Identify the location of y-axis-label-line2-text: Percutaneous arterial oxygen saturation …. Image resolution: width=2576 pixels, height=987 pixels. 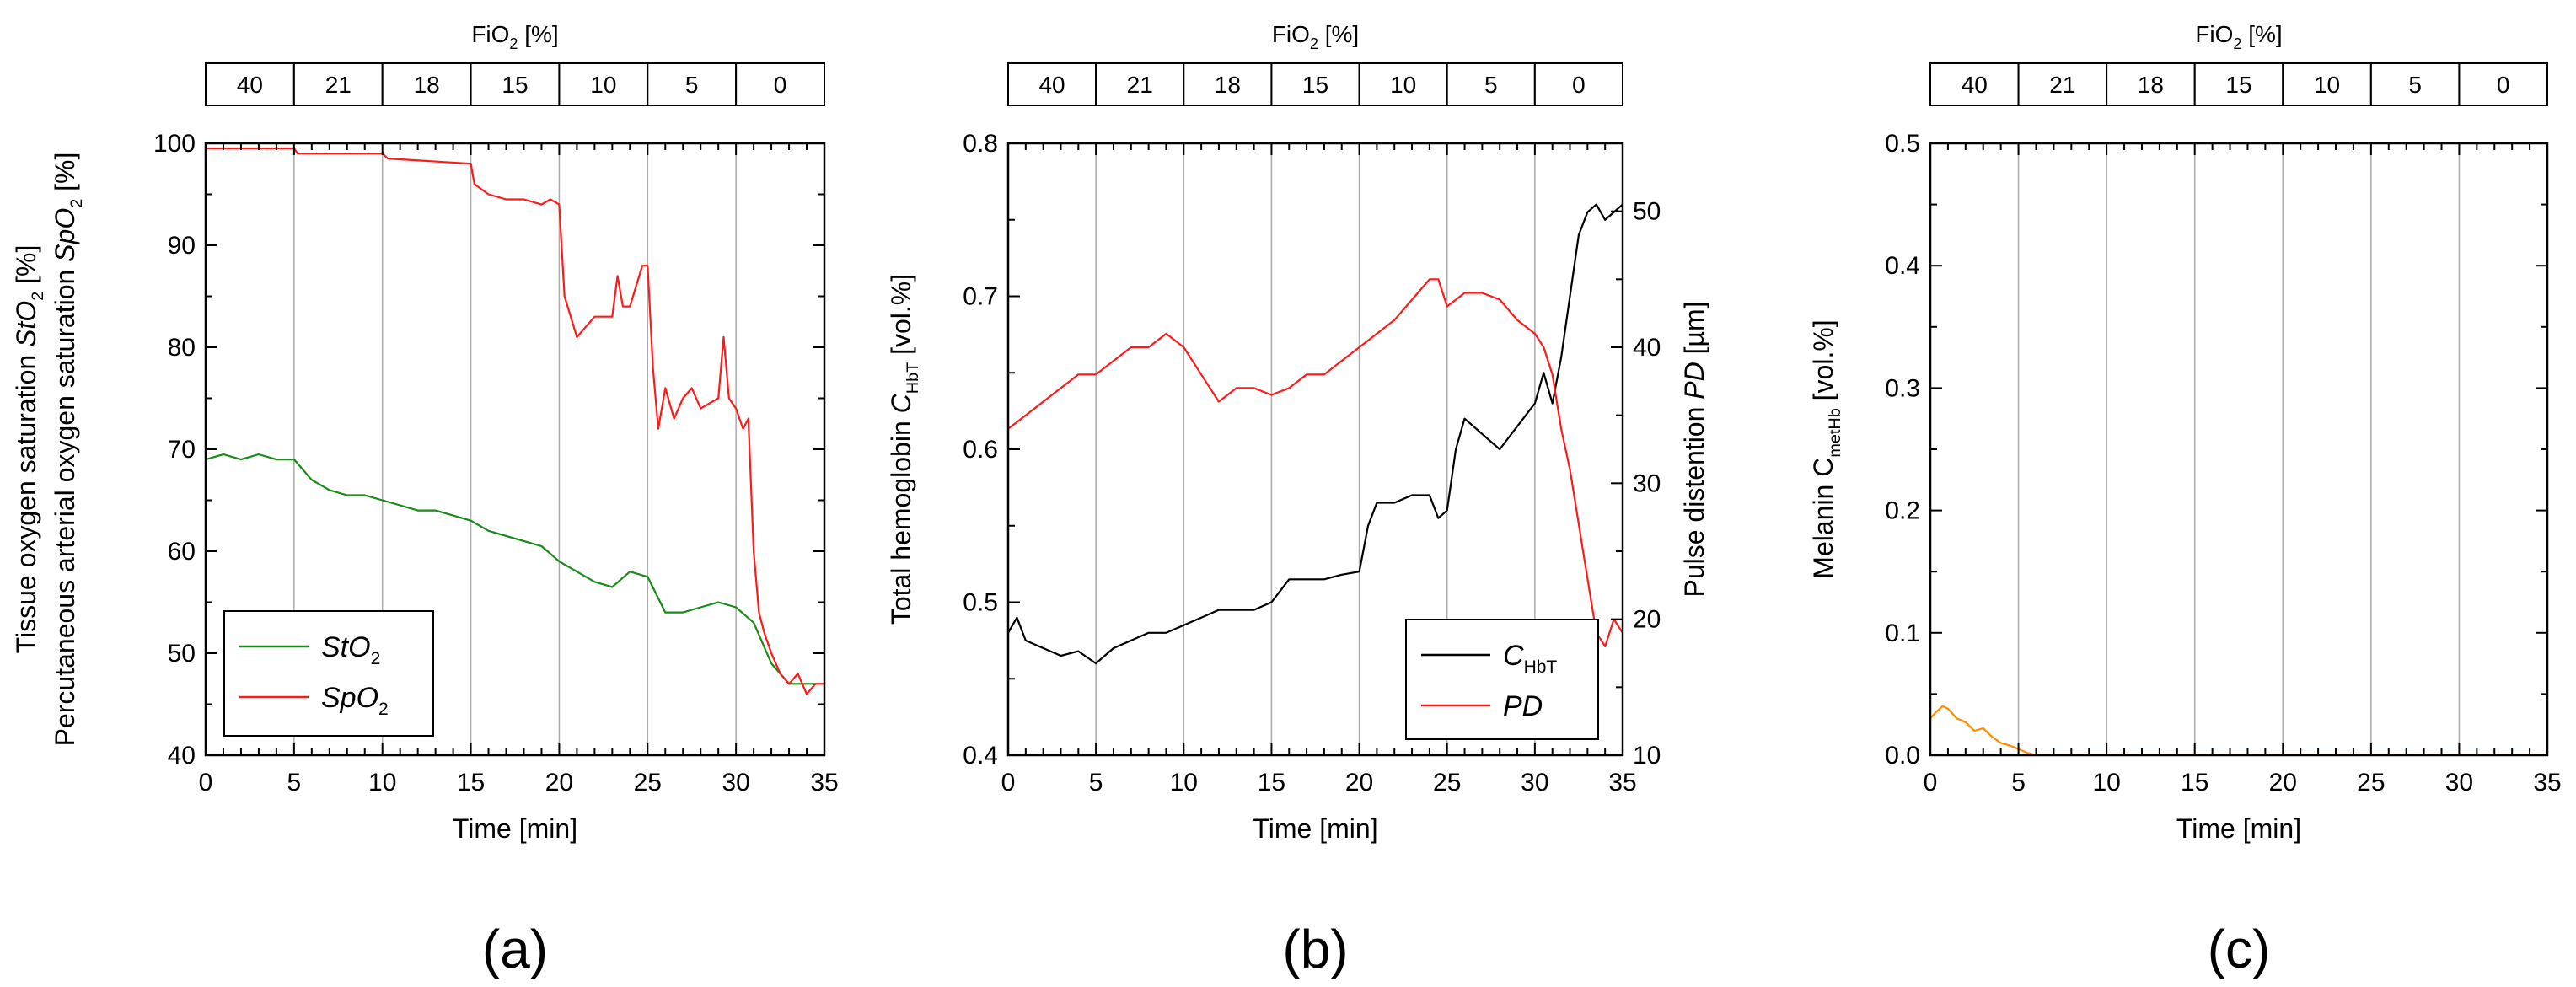
(68, 450).